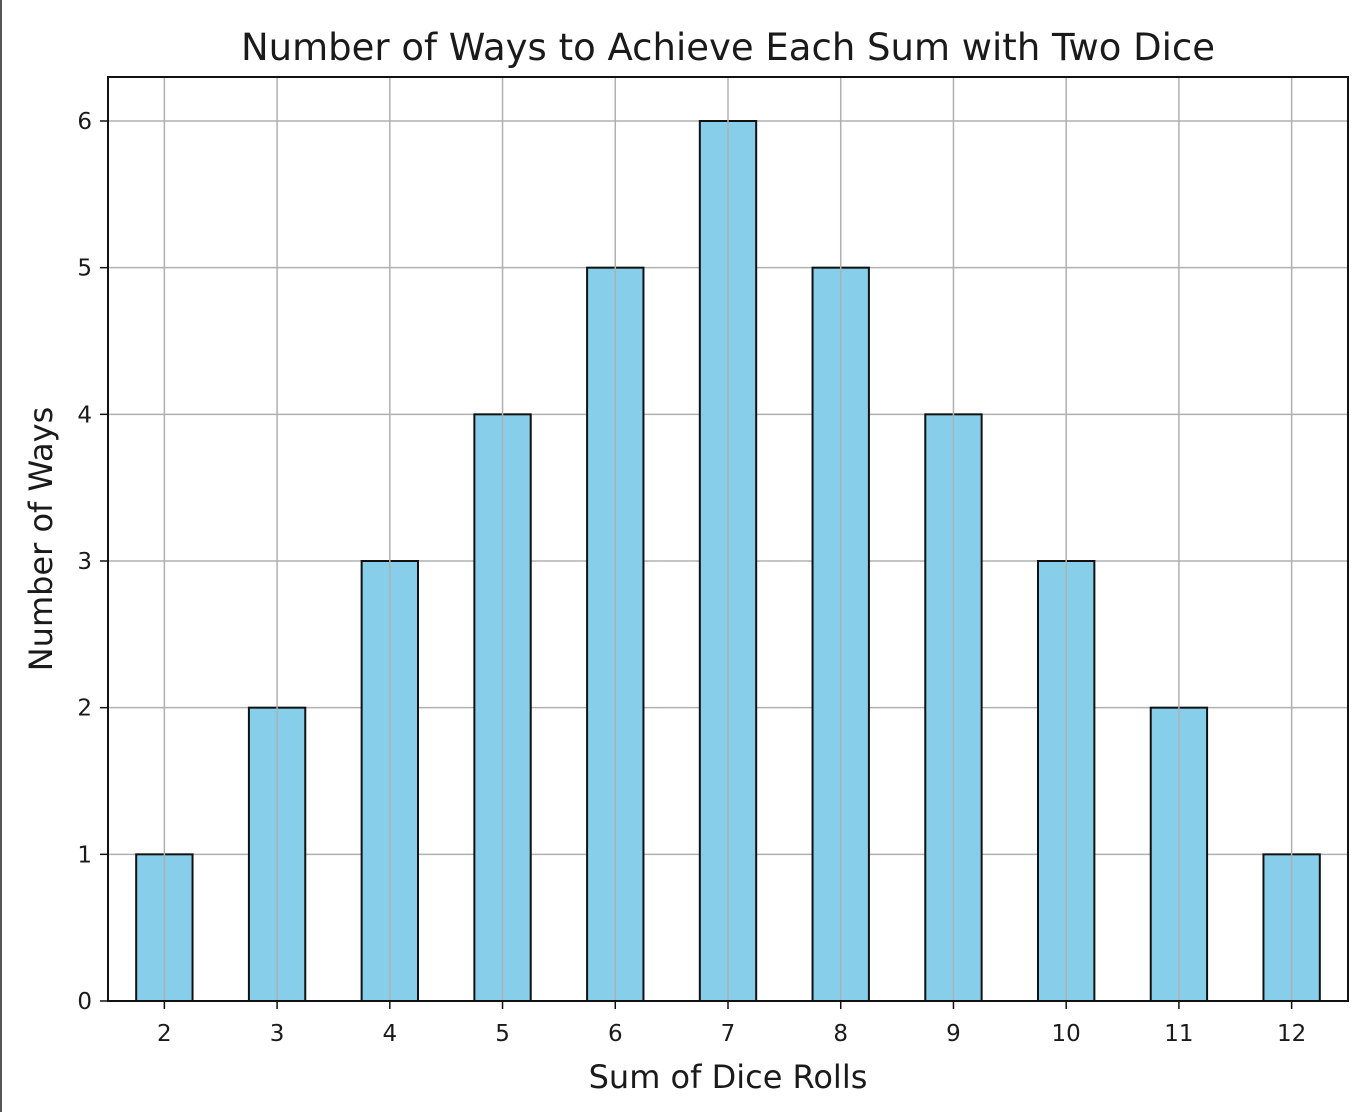 This screenshot has height=1112, width=1364. I want to click on x-tick-label-12: 12, so click(1291, 1034).